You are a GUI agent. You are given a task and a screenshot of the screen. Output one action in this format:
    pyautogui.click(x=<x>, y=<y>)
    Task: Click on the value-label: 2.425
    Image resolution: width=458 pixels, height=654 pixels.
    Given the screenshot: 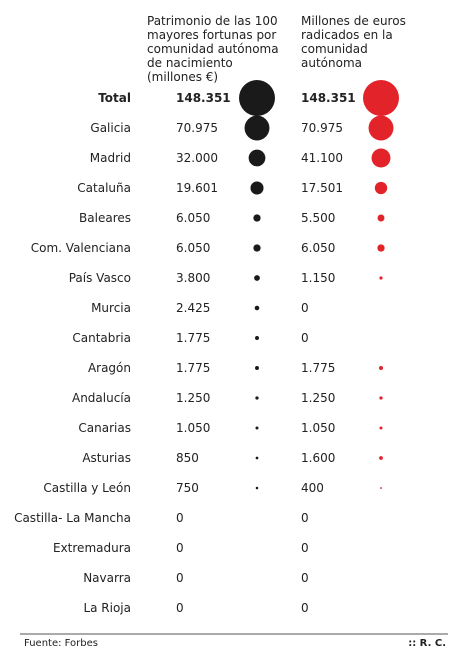 What is the action you would take?
    pyautogui.click(x=193, y=308)
    